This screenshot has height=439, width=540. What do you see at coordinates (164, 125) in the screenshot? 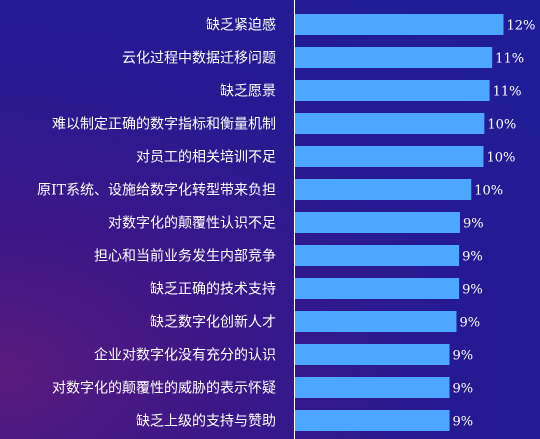
I see `category-label-3: 难以制定正确的数字指标和衡量机制` at bounding box center [164, 125].